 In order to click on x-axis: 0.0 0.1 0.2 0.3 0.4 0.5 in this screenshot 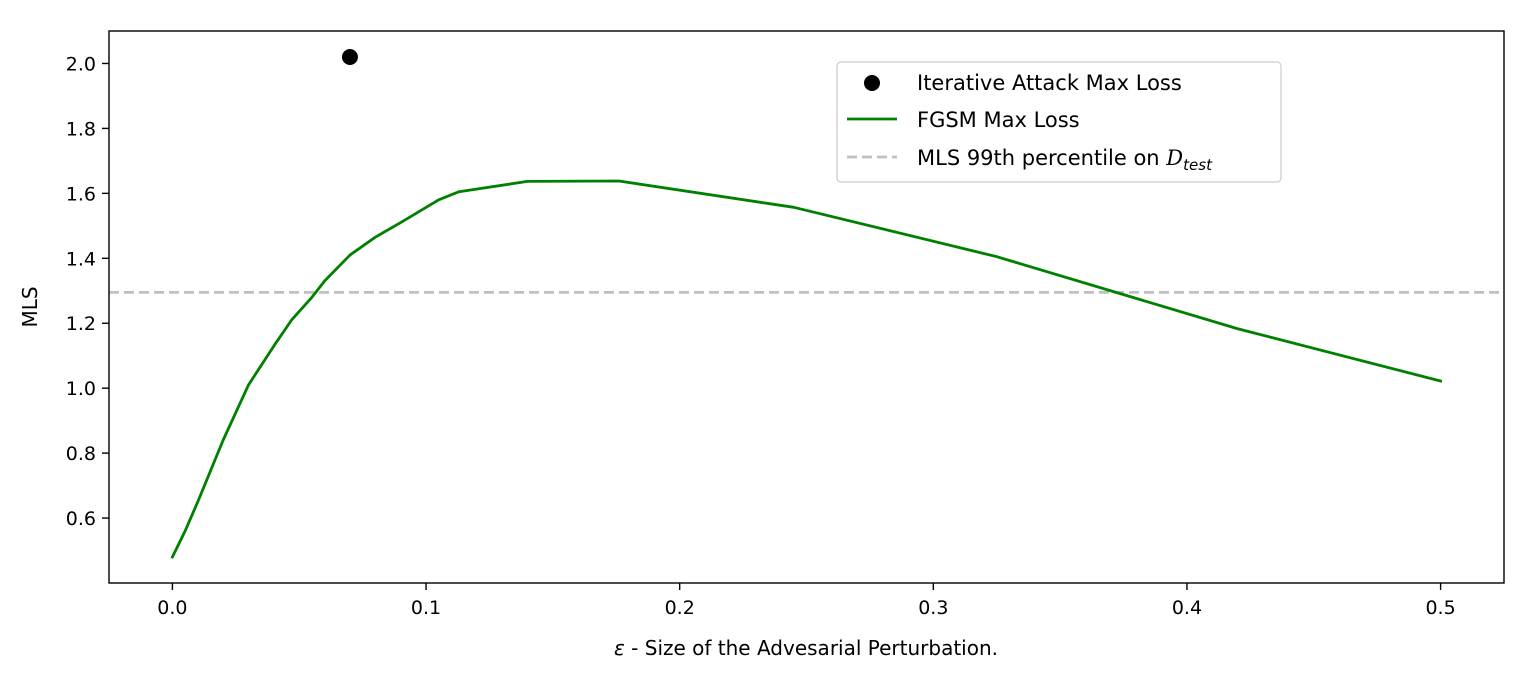, I will do `click(806, 601)`.